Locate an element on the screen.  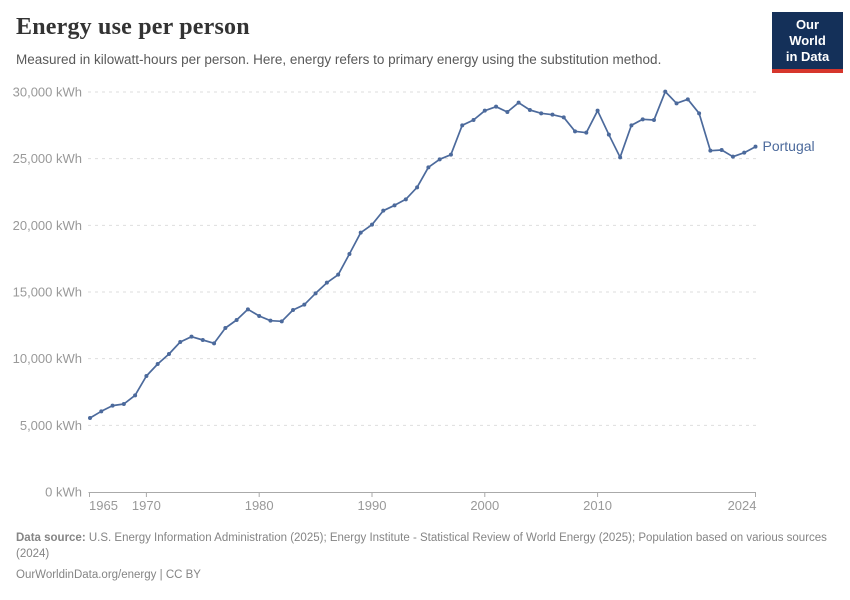
page-title: Energy use per person is located at coordinates (133, 27).